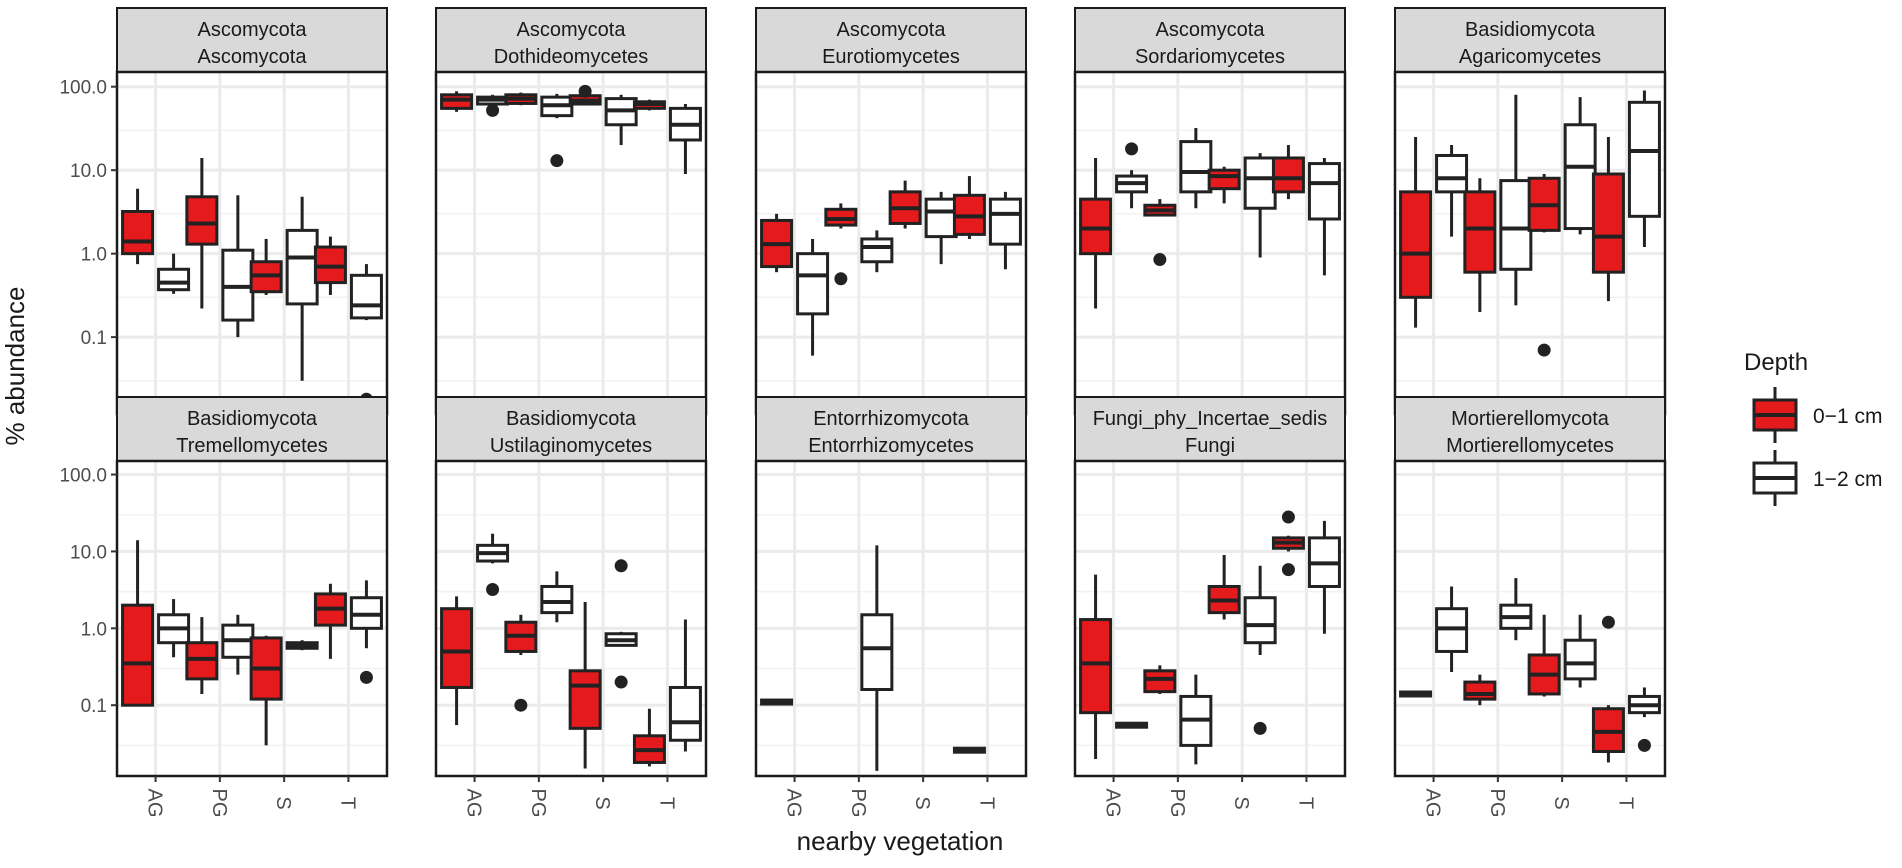 This screenshot has height=868, width=1902. What do you see at coordinates (1847, 416) in the screenshot?
I see `legend-label: 0−1 cm` at bounding box center [1847, 416].